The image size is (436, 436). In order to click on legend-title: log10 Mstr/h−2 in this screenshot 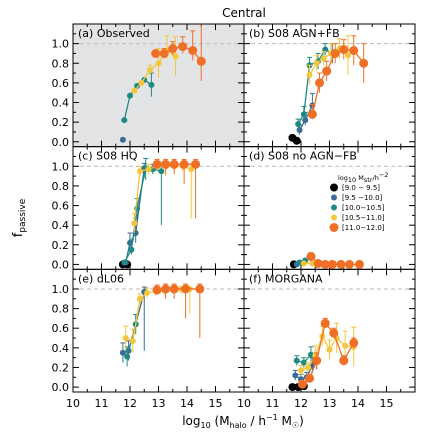, I will do `click(363, 177)`.